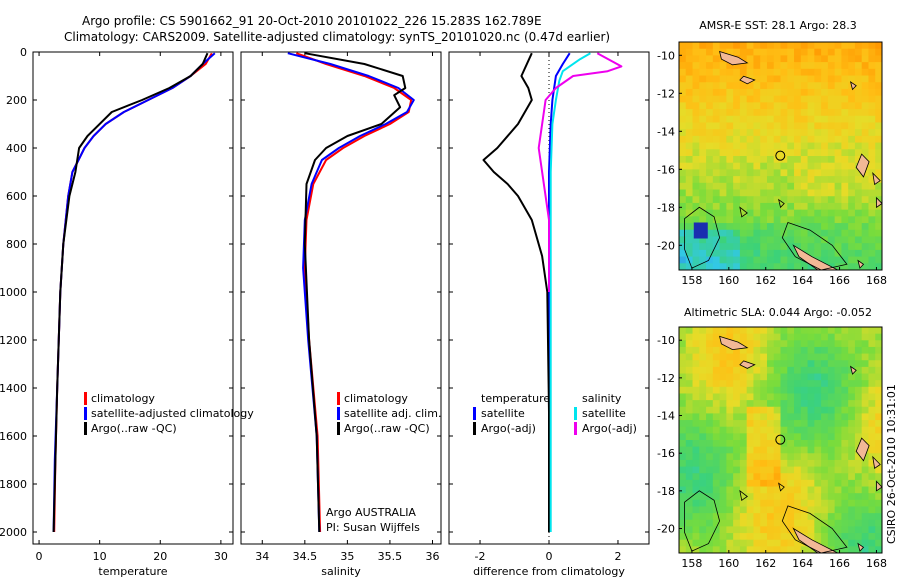 Image resolution: width=900 pixels, height=580 pixels. What do you see at coordinates (549, 571) in the screenshot?
I see `x-axis-label: difference from climatology` at bounding box center [549, 571].